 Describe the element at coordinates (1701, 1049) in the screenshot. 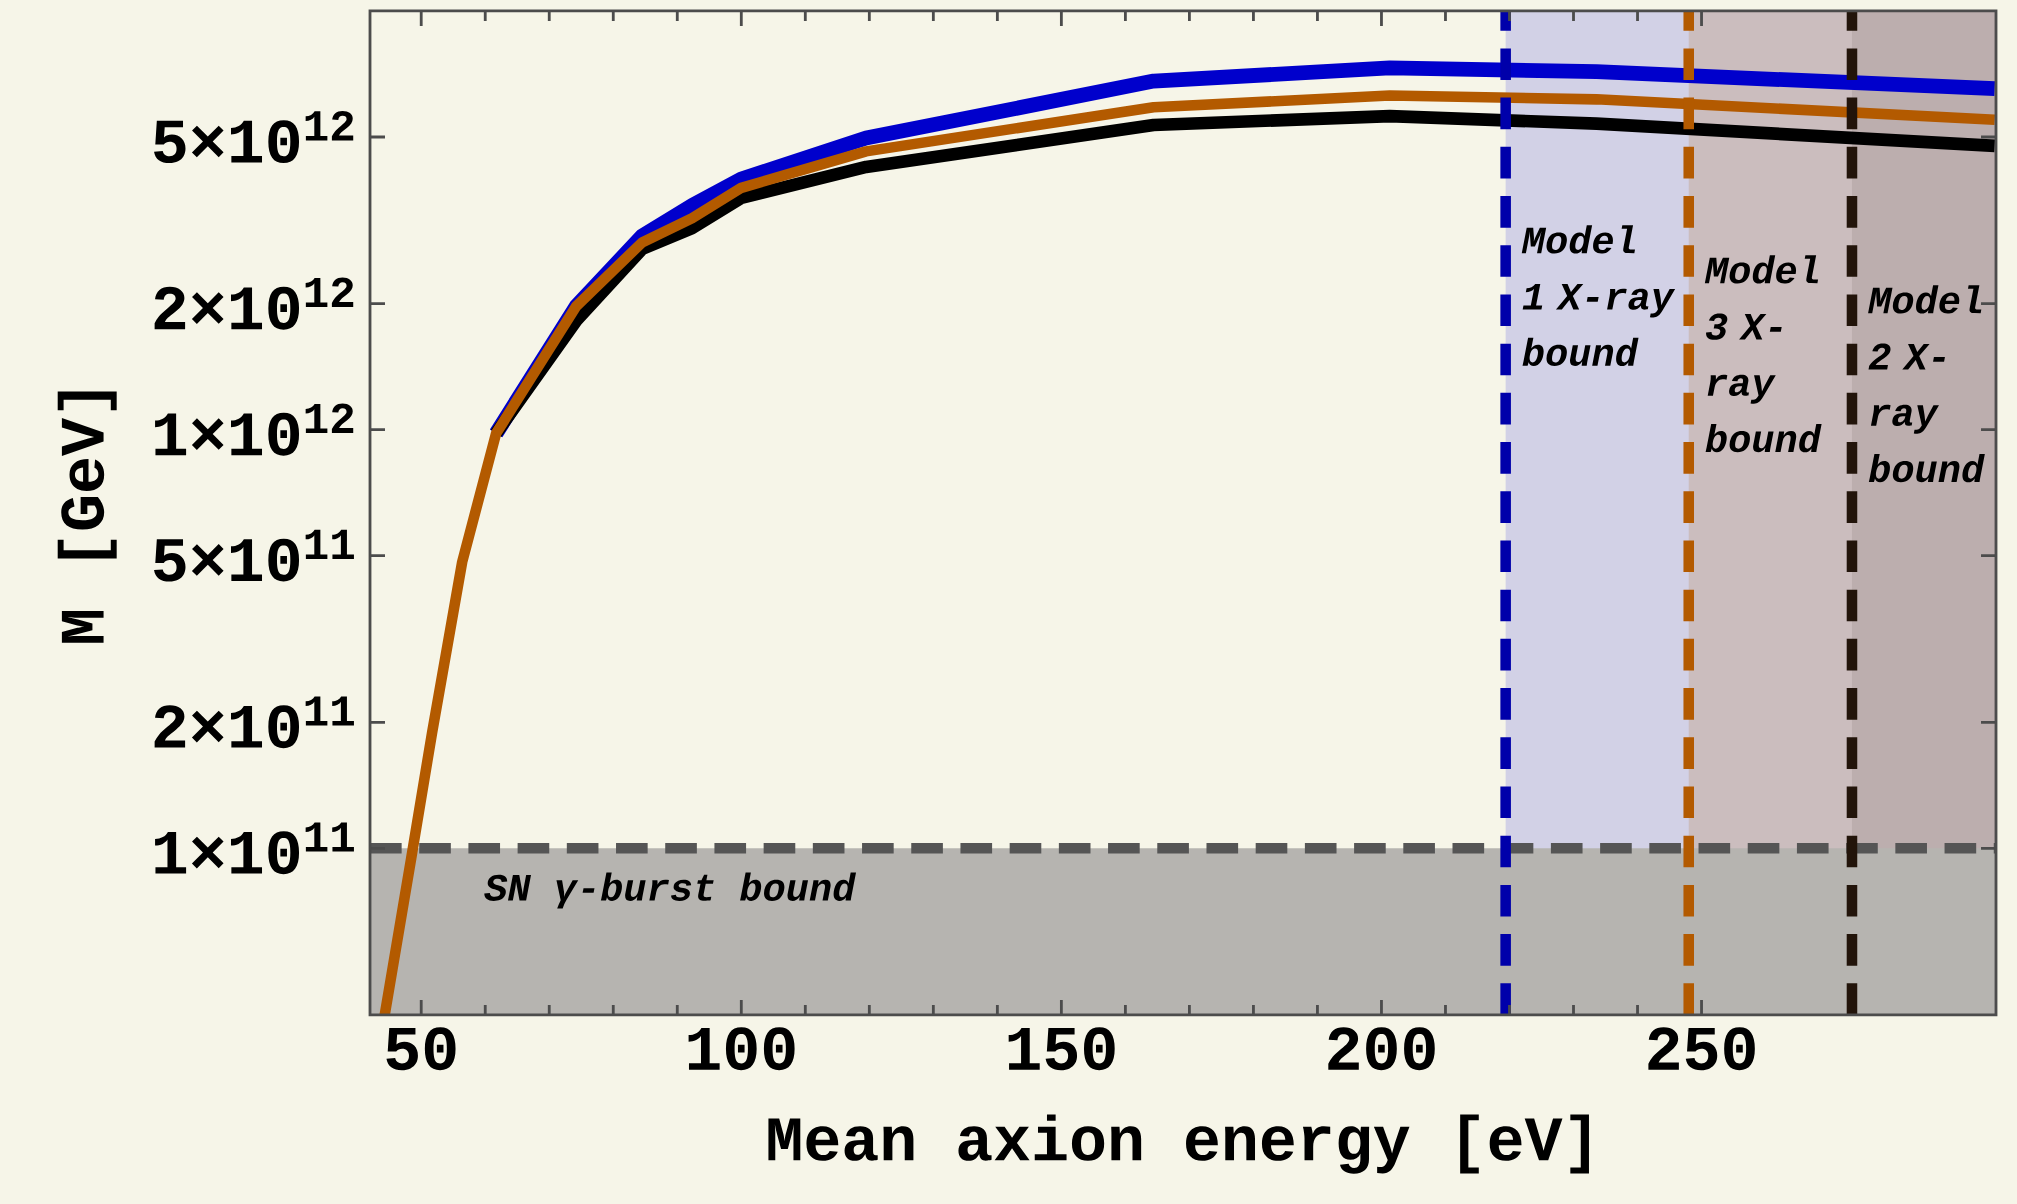

I see `x-tick-label: 250` at that location.